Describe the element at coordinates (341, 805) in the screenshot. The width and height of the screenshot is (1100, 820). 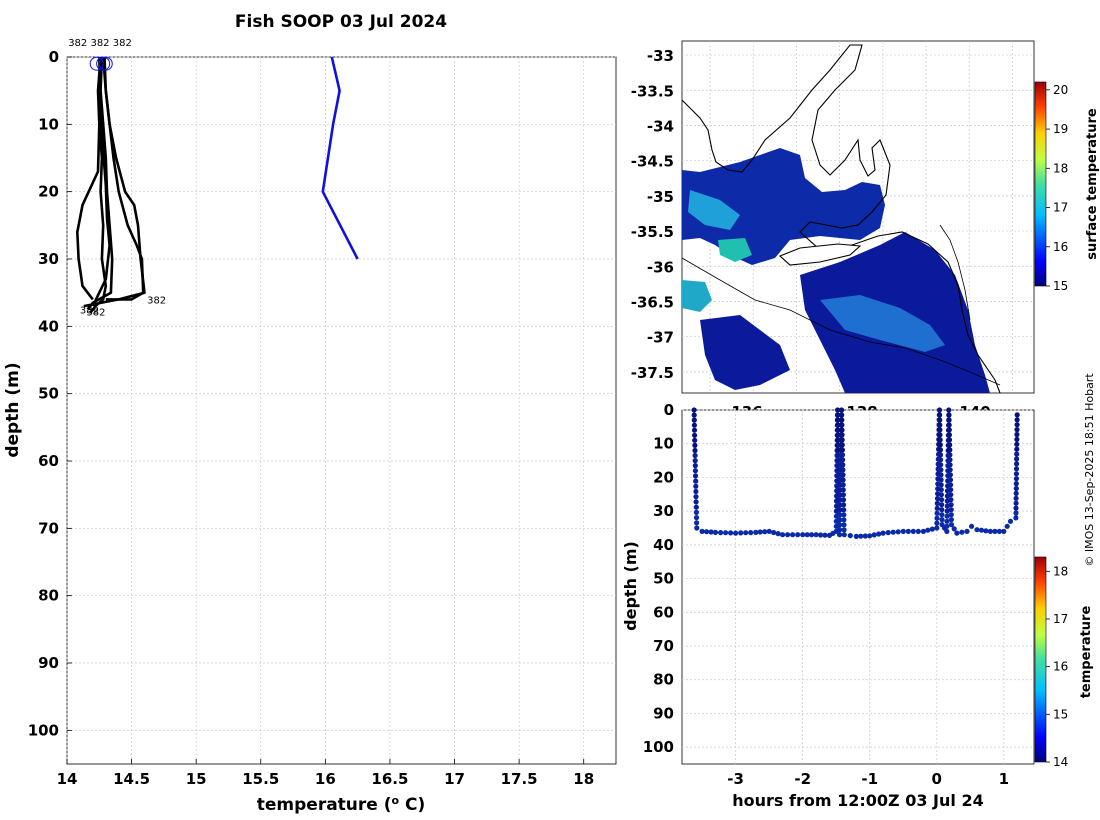
I see `profile-x-label: temperature (o C)` at that location.